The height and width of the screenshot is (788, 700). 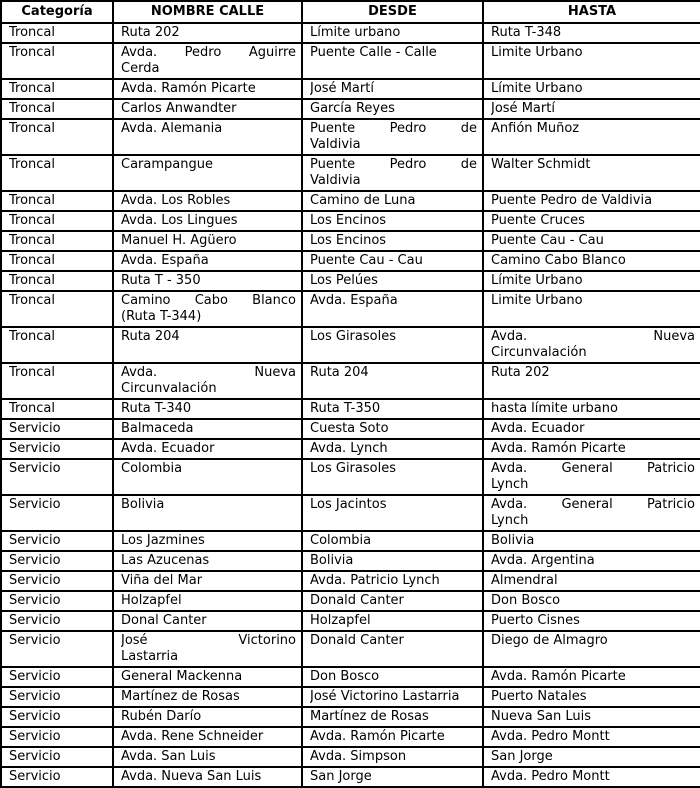 I want to click on cell-line: José Victorino Lastarria, so click(x=385, y=696).